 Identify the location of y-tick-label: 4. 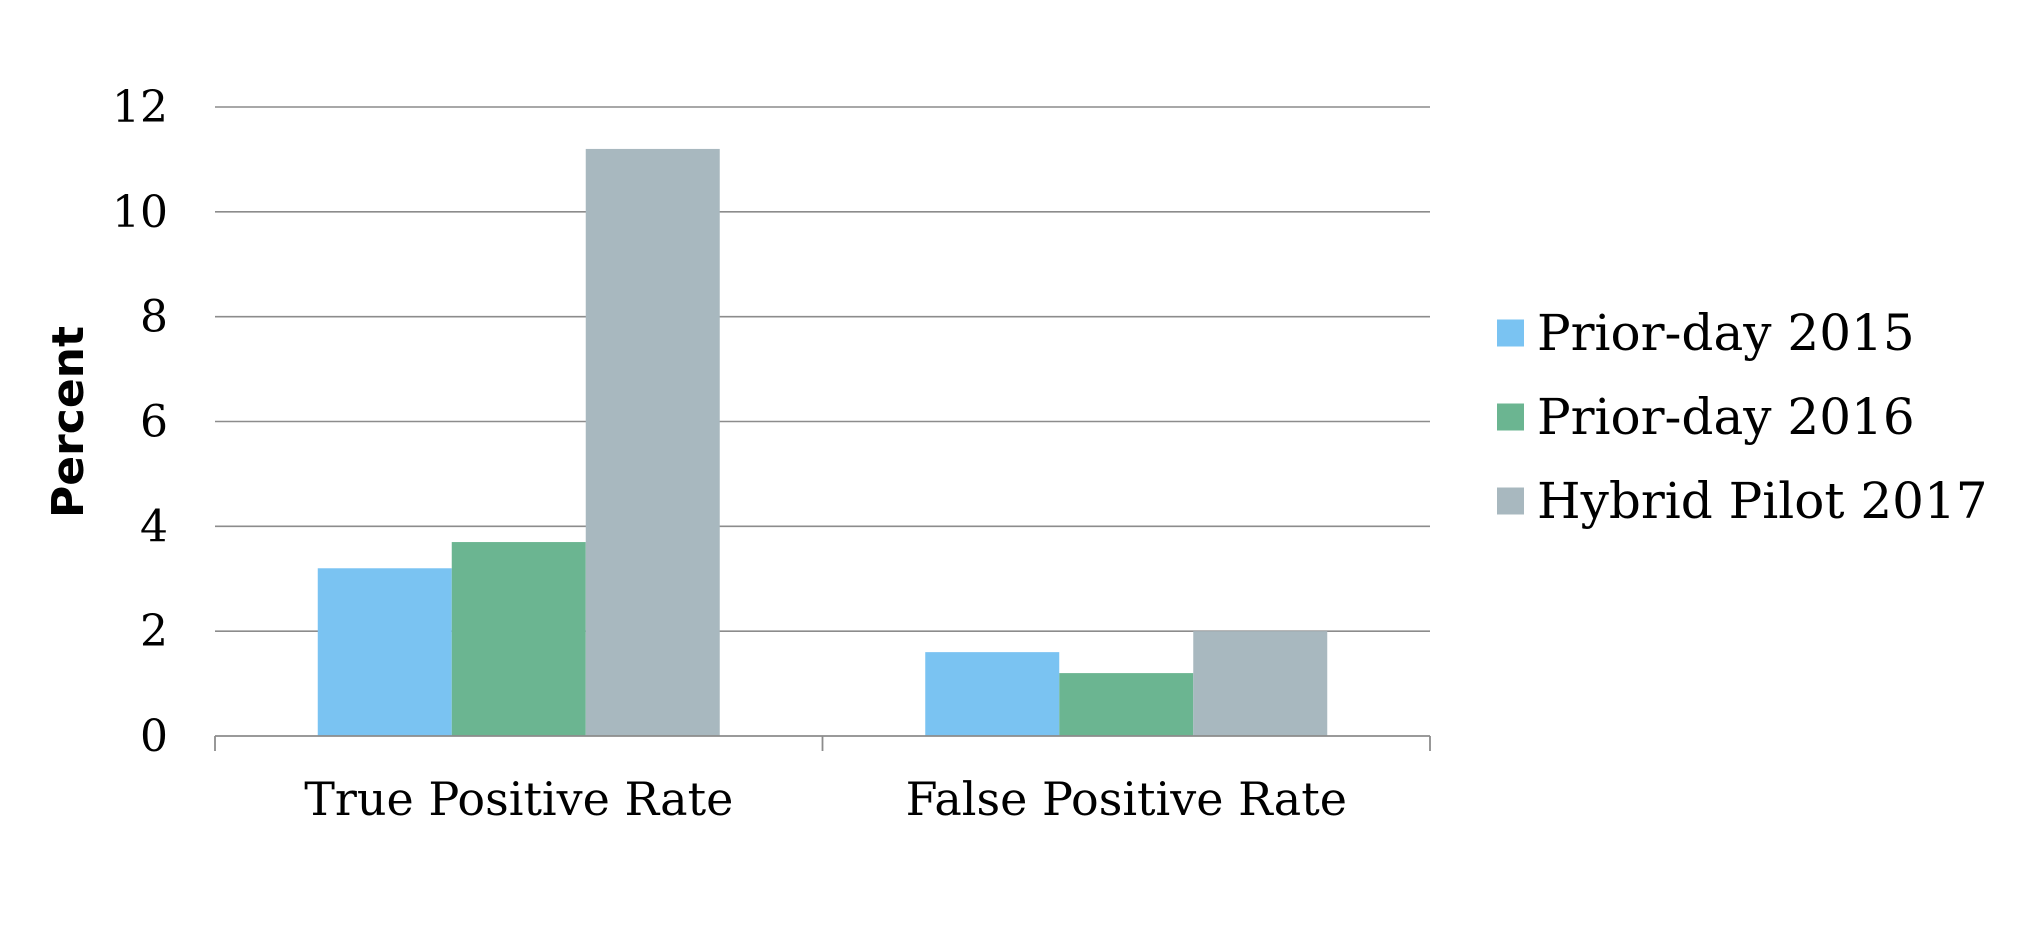
(154, 526).